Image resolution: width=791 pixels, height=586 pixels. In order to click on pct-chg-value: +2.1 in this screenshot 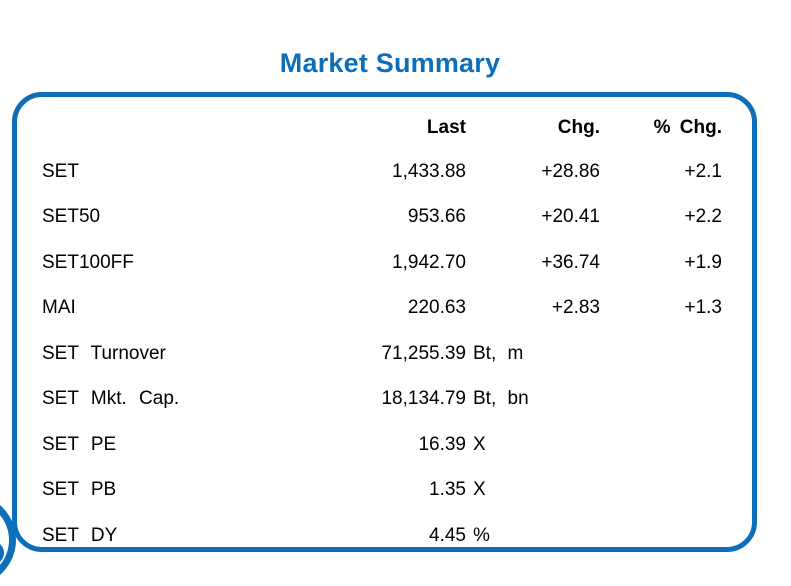, I will do `click(703, 171)`.